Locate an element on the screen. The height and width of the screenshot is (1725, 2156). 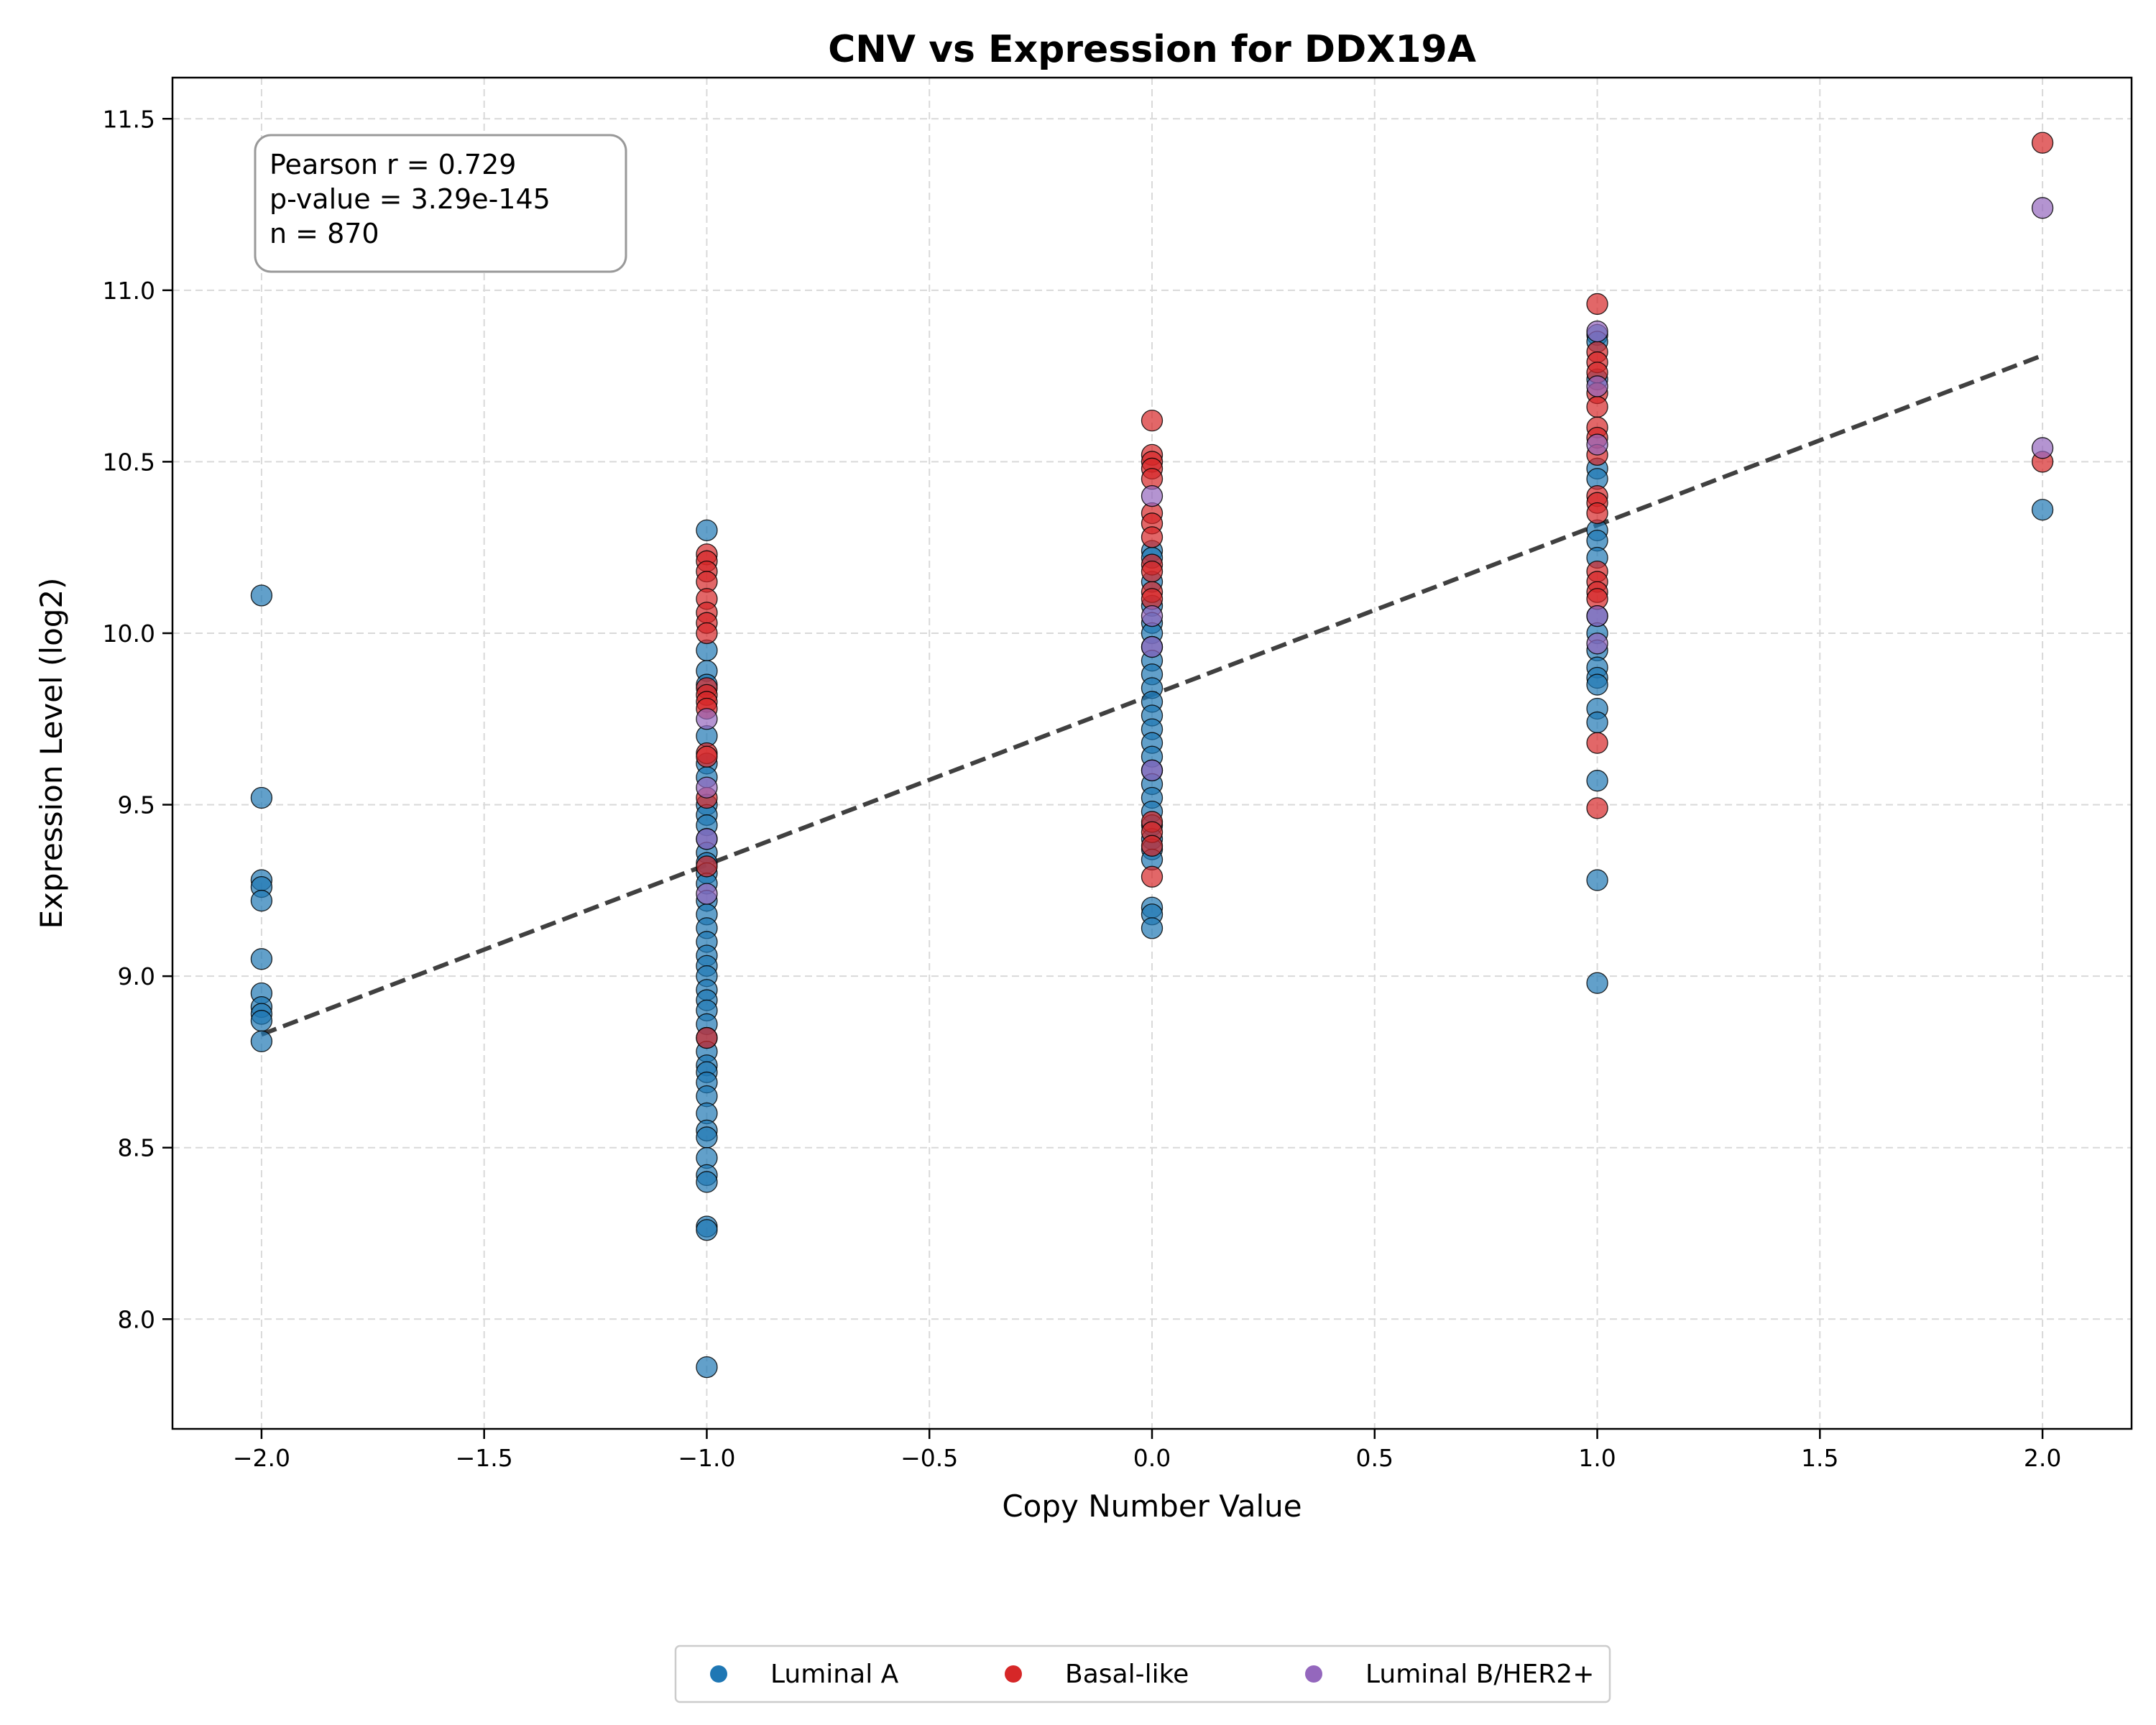
x-tick-label: −1.0 is located at coordinates (706, 1458).